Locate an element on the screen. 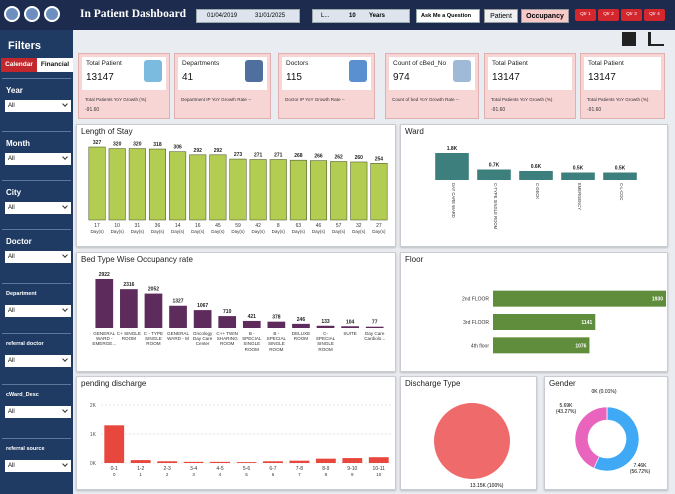  category-sublabel: 7 is located at coordinates (299, 474).